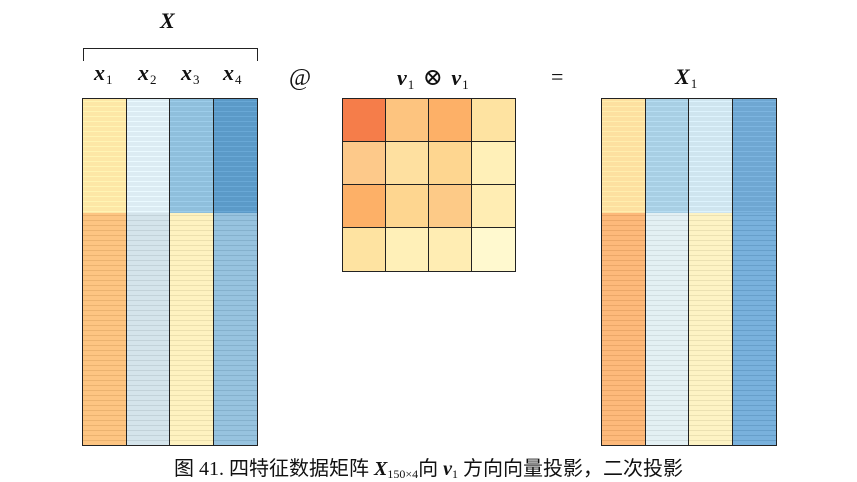  Describe the element at coordinates (167, 20) in the screenshot. I see `matrix-x-title: X` at that location.